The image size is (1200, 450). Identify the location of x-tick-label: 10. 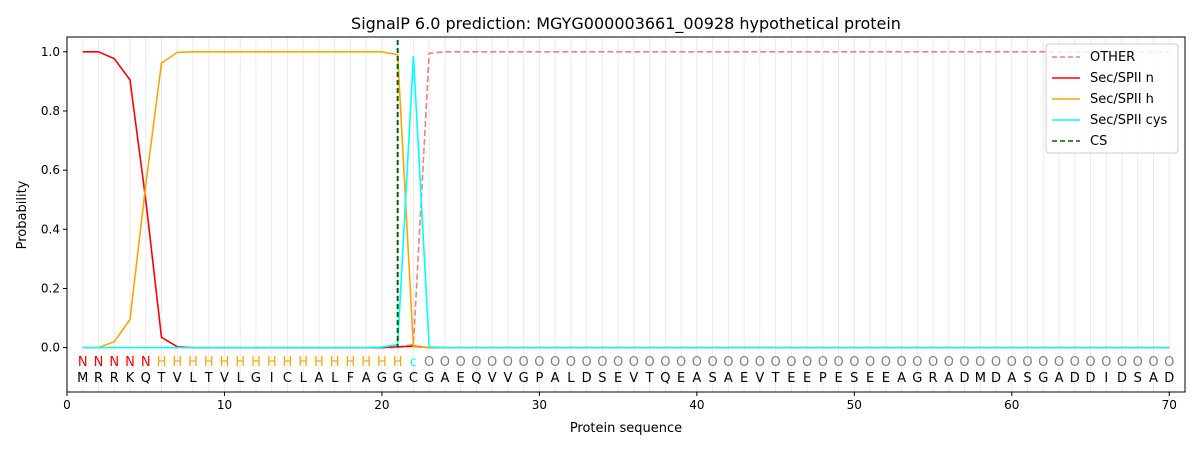
(224, 405).